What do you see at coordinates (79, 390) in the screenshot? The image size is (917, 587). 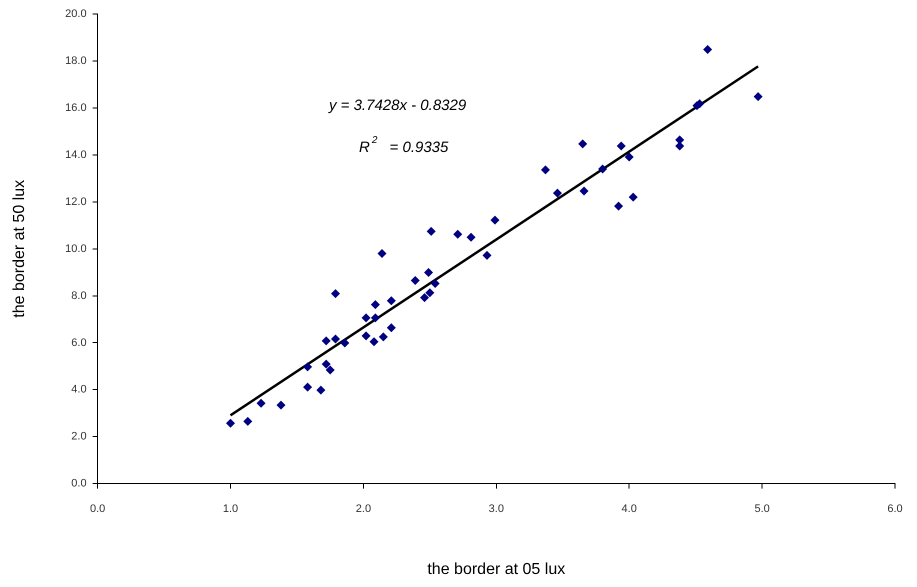 I see `y-tick-label: 4.0` at bounding box center [79, 390].